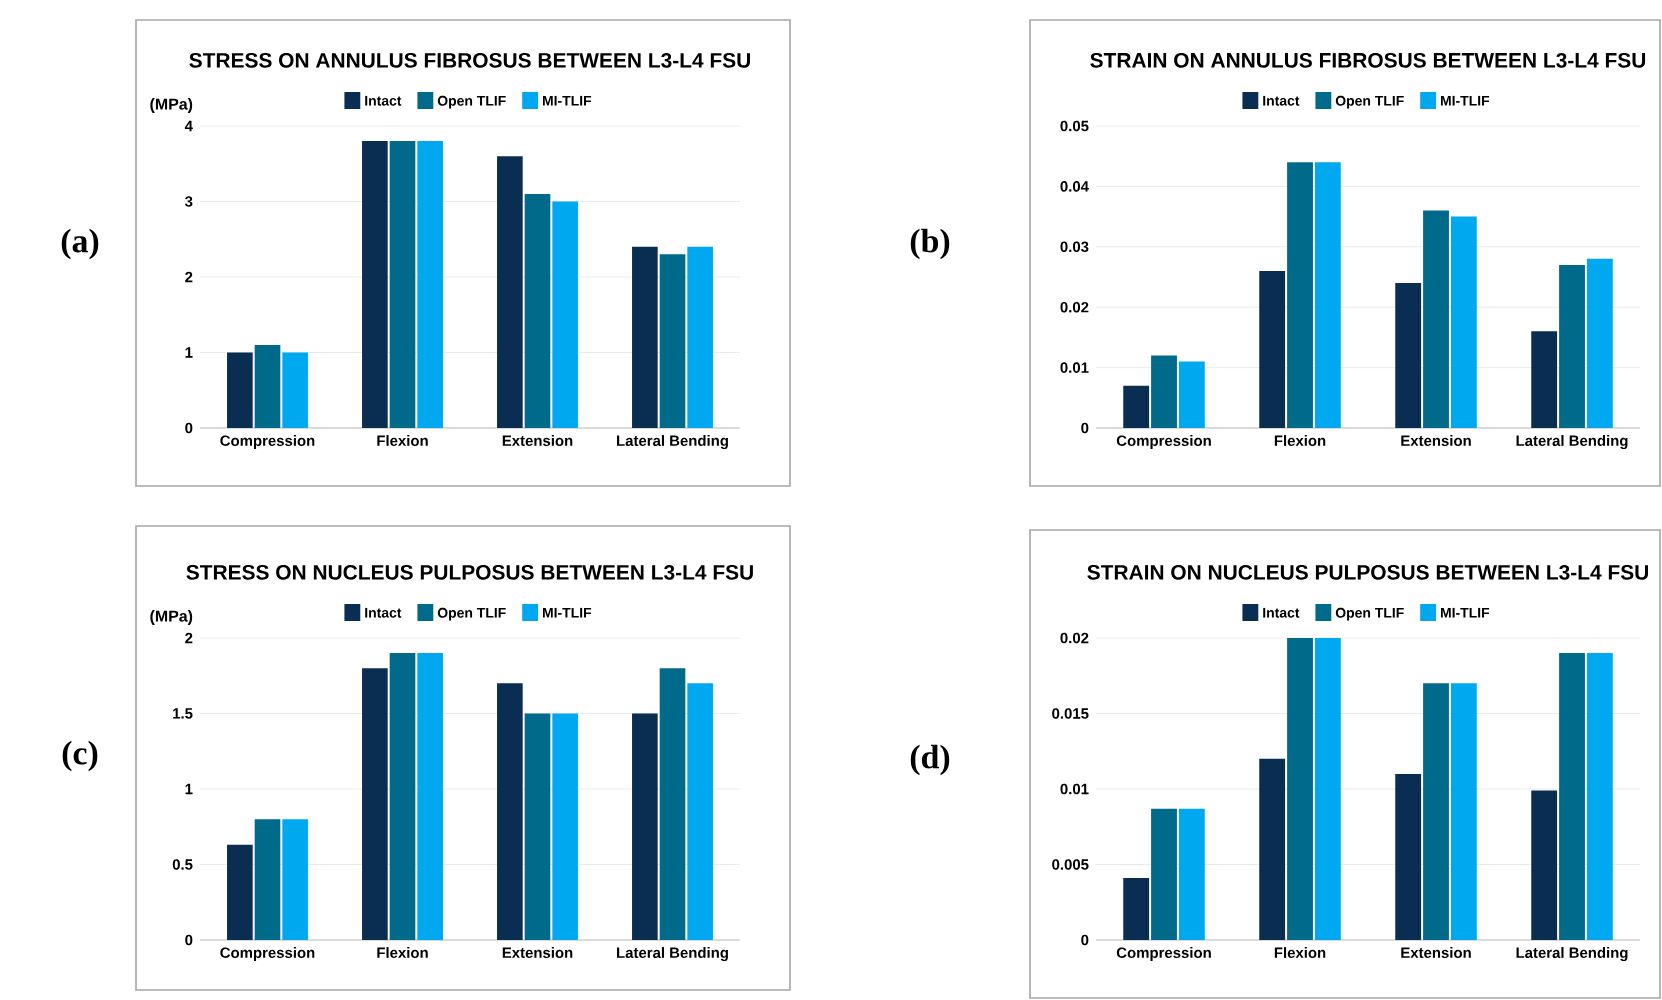 The width and height of the screenshot is (1662, 1000). What do you see at coordinates (930, 244) in the screenshot?
I see `text: (b)` at bounding box center [930, 244].